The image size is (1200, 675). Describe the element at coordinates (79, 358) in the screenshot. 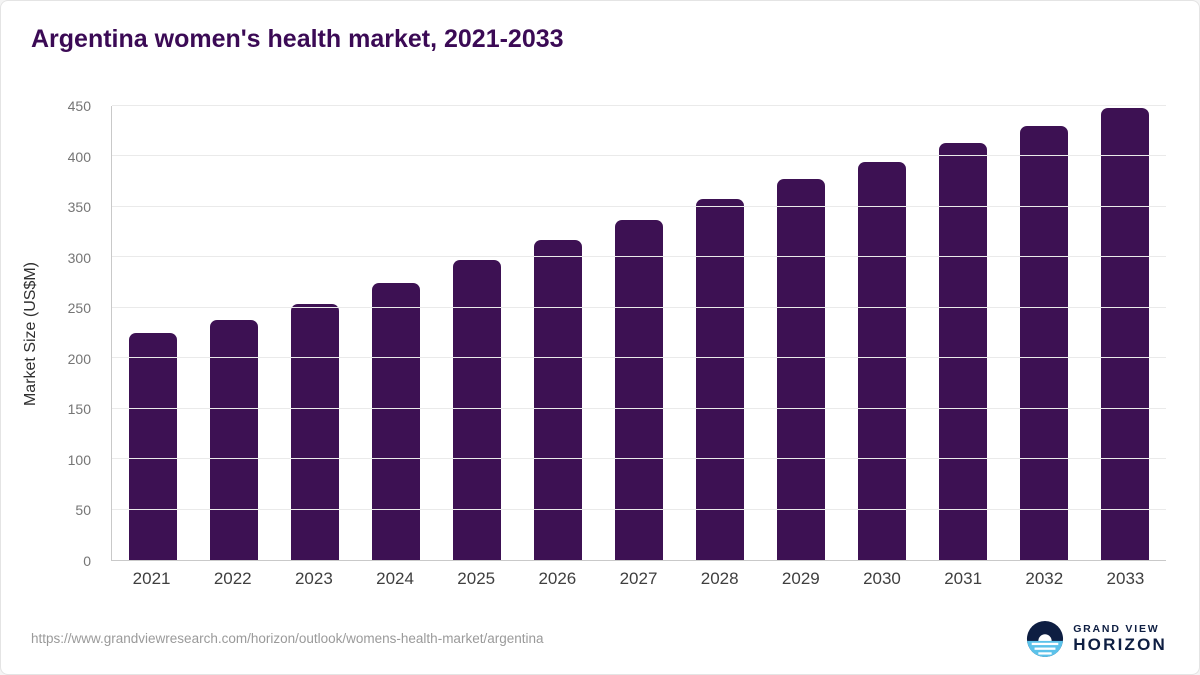

I see `y-tick-label: 200` at that location.